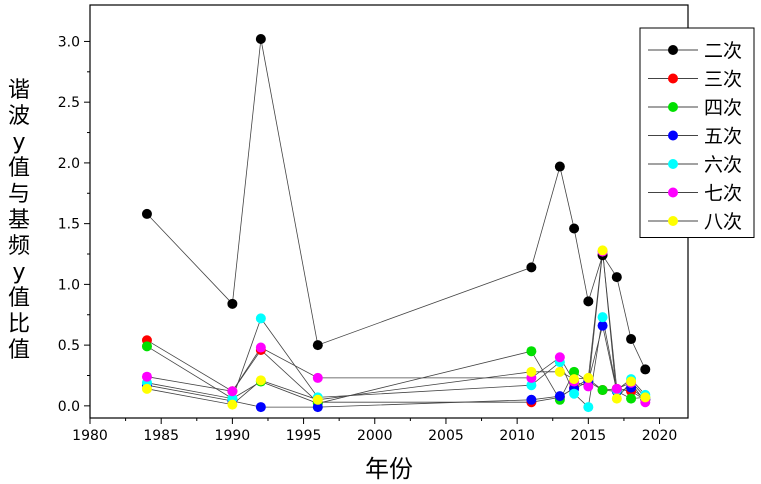 The height and width of the screenshot is (484, 761). I want to click on y-axis: 0.0 0.5 1.0 1.5 2.0 2.5 3.0, so click(74, 224).